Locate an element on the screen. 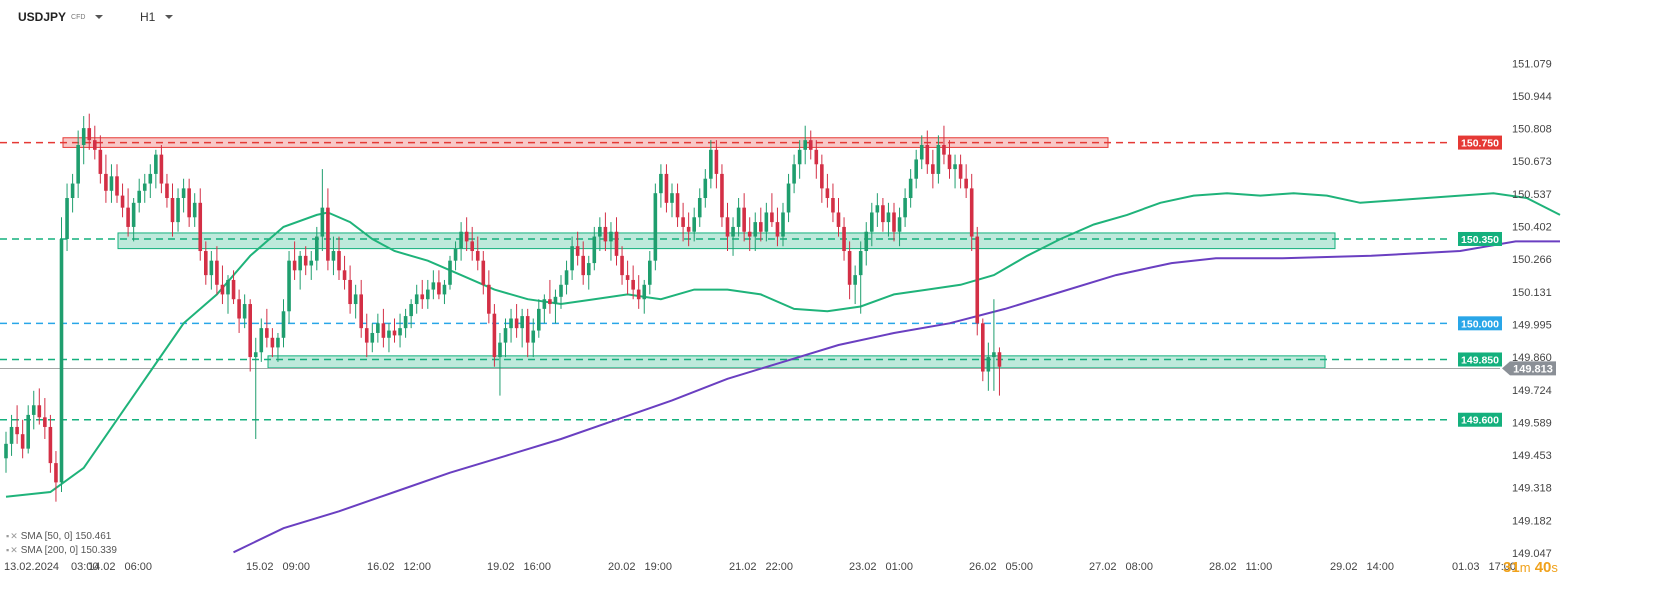 Image resolution: width=1653 pixels, height=614 pixels. x-tick-label: 13.02.2024 is located at coordinates (31, 567).